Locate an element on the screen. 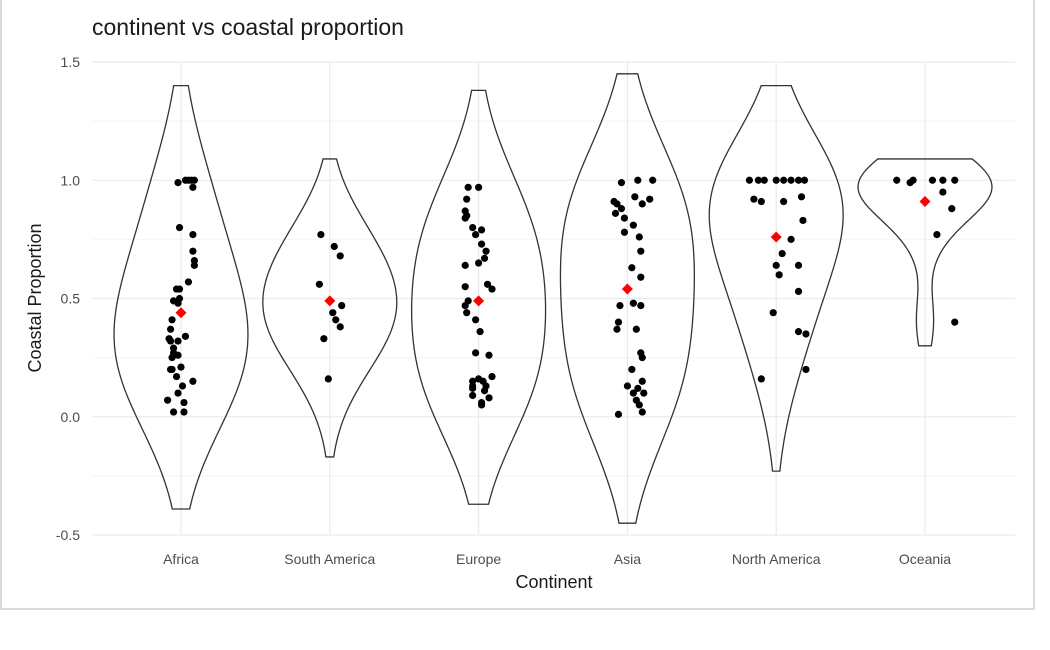 The image size is (1050, 650). y-tick-labels: -0.5 0.0 0.5 1.0 1.5 is located at coordinates (68, 298).